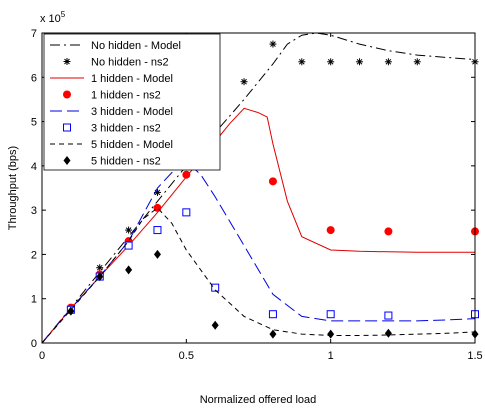 This screenshot has height=412, width=485. I want to click on y-axis-multiplier: x 105, so click(53, 17).